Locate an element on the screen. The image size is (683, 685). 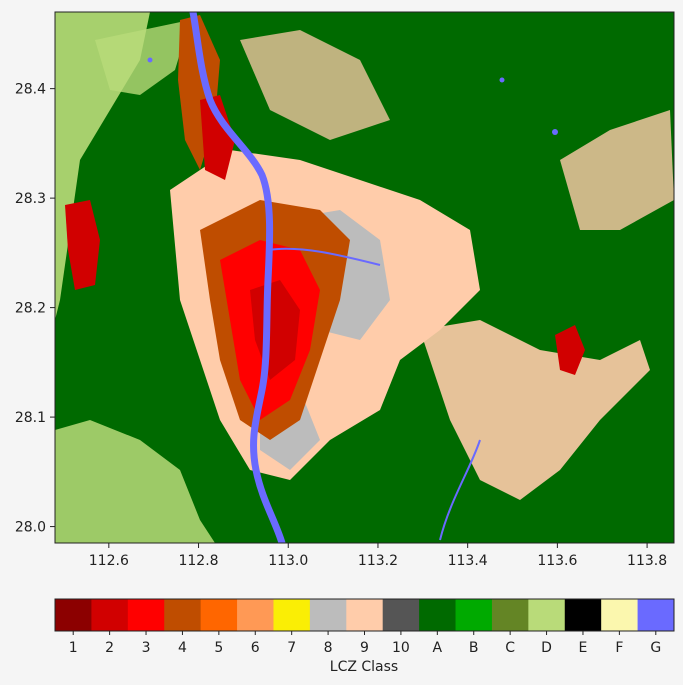
sparse-built-north is located at coordinates (315, 85).